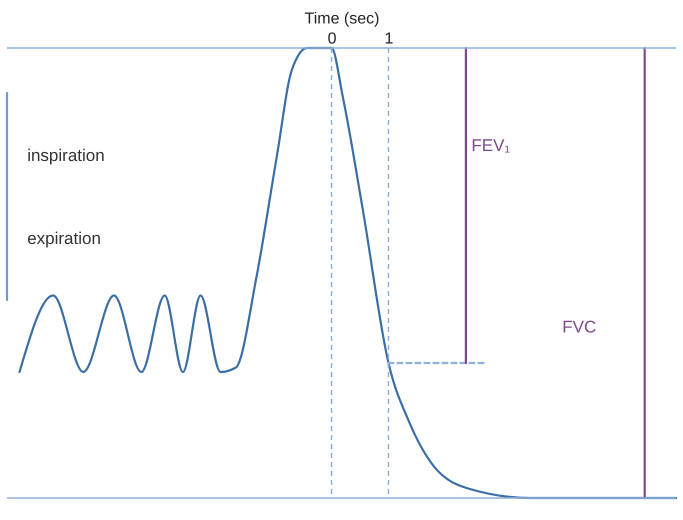 The width and height of the screenshot is (683, 520). Describe the element at coordinates (342, 19) in the screenshot. I see `x-axis-title: Time (sec)` at that location.